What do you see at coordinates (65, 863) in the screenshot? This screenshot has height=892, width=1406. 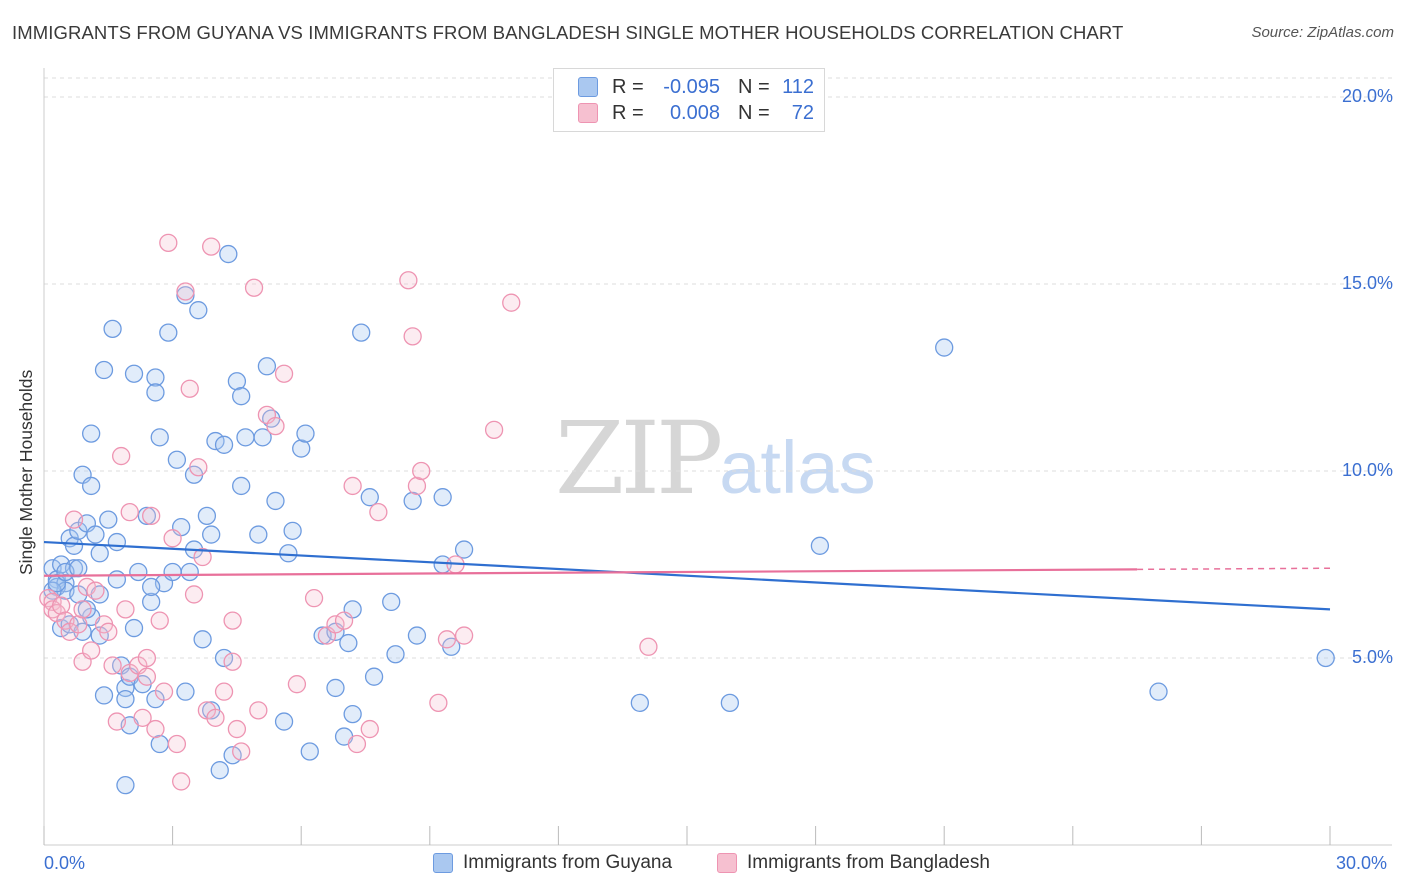 I see `x-tick-label-min: 0.0%` at bounding box center [65, 863].